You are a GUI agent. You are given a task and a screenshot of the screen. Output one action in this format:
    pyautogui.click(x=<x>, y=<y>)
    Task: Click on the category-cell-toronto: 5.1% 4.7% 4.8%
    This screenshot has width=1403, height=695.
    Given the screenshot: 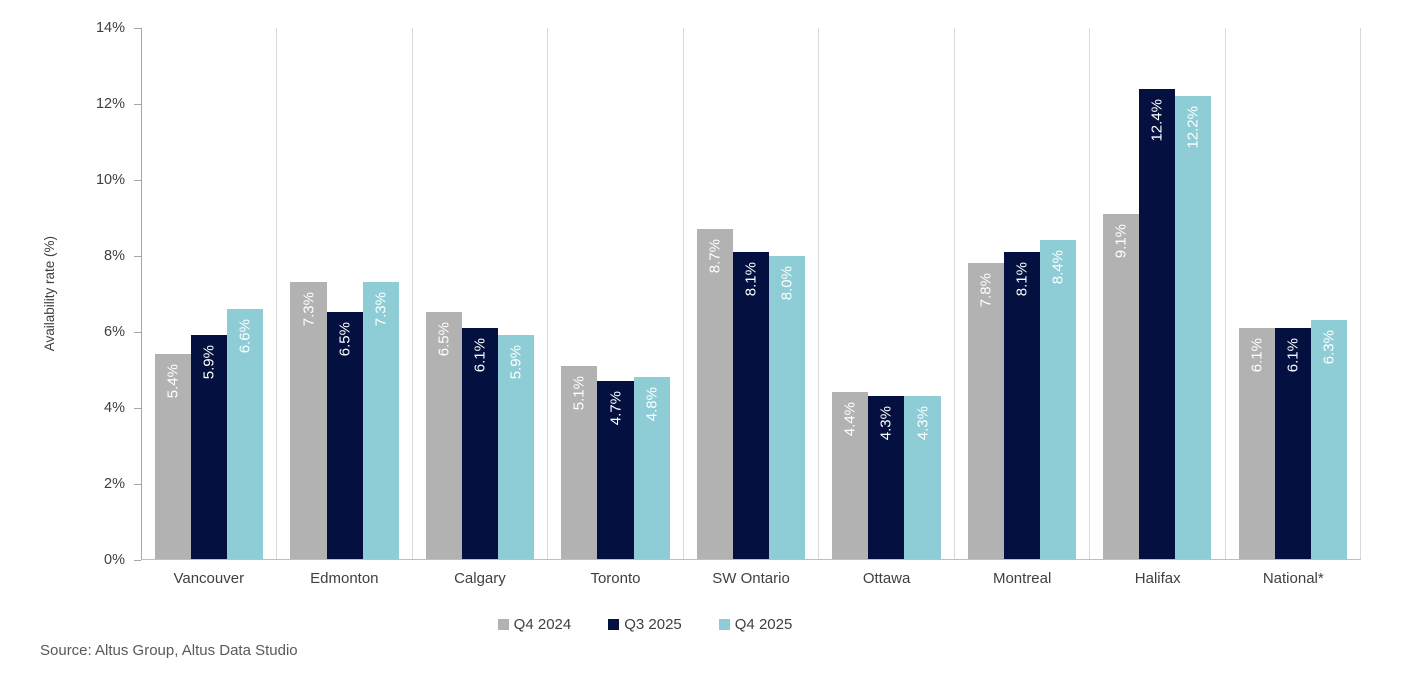 What is the action you would take?
    pyautogui.click(x=616, y=293)
    